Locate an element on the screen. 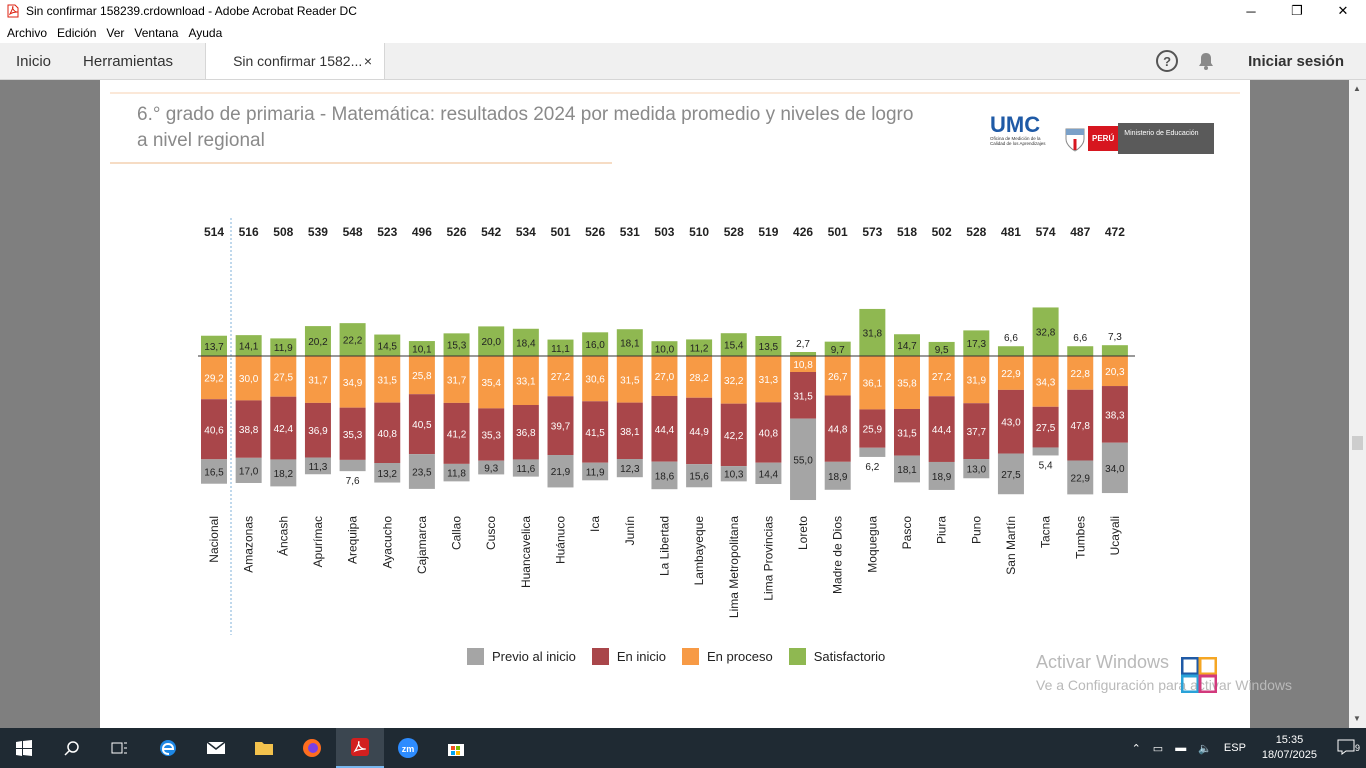 This screenshot has width=1366, height=768. edge-icon is located at coordinates (168, 748).